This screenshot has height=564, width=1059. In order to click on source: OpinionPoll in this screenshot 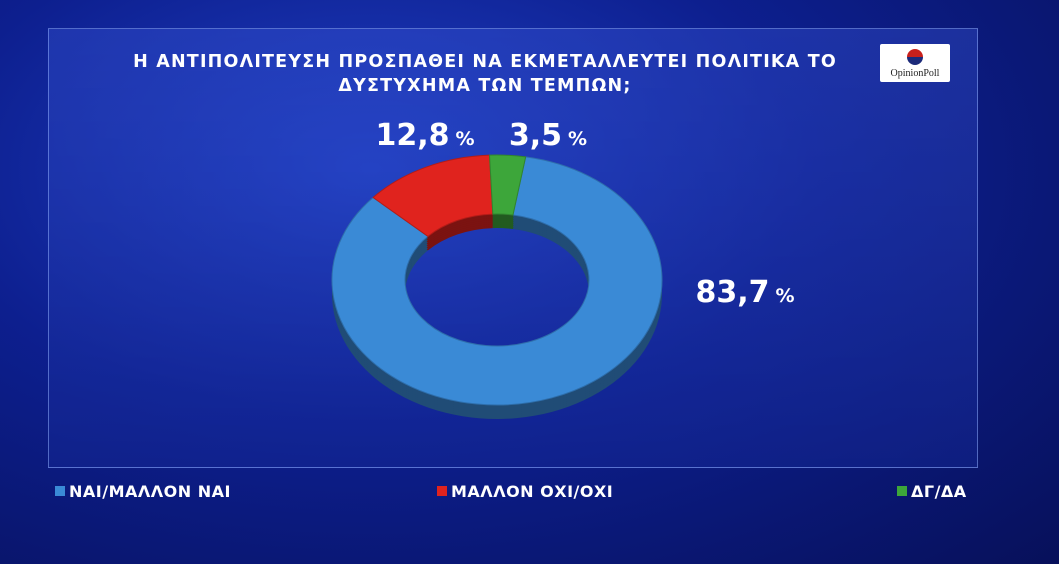, I will do `click(915, 73)`.